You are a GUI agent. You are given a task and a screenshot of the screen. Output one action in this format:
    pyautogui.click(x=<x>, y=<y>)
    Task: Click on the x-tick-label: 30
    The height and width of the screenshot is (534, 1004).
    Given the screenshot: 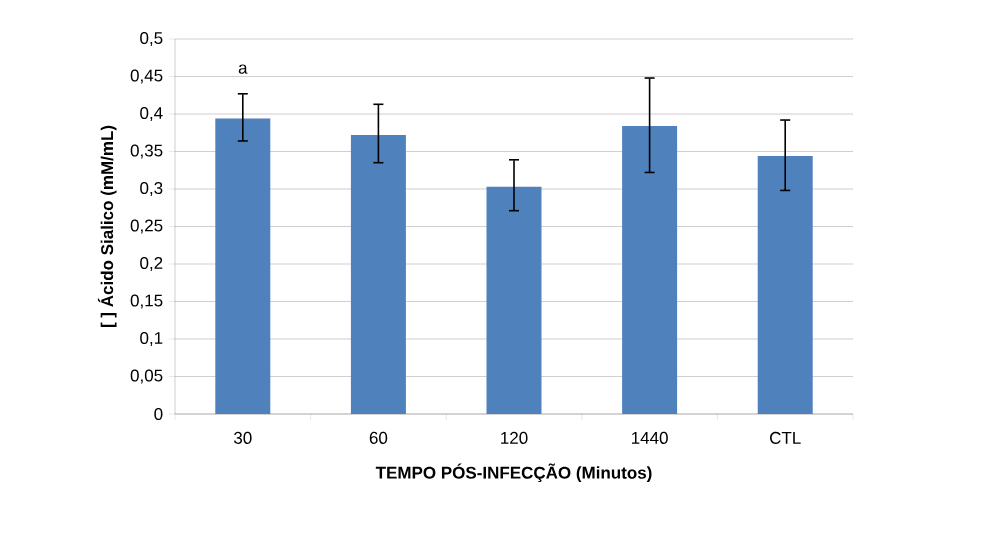 What is the action you would take?
    pyautogui.click(x=242, y=437)
    